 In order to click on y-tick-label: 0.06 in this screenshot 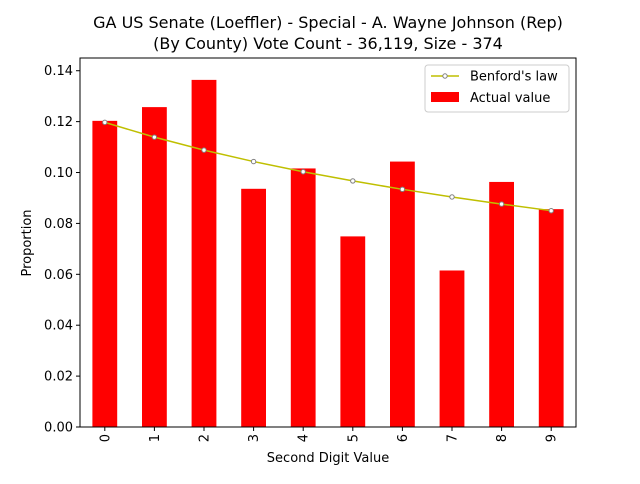, I will do `click(58, 275)`.